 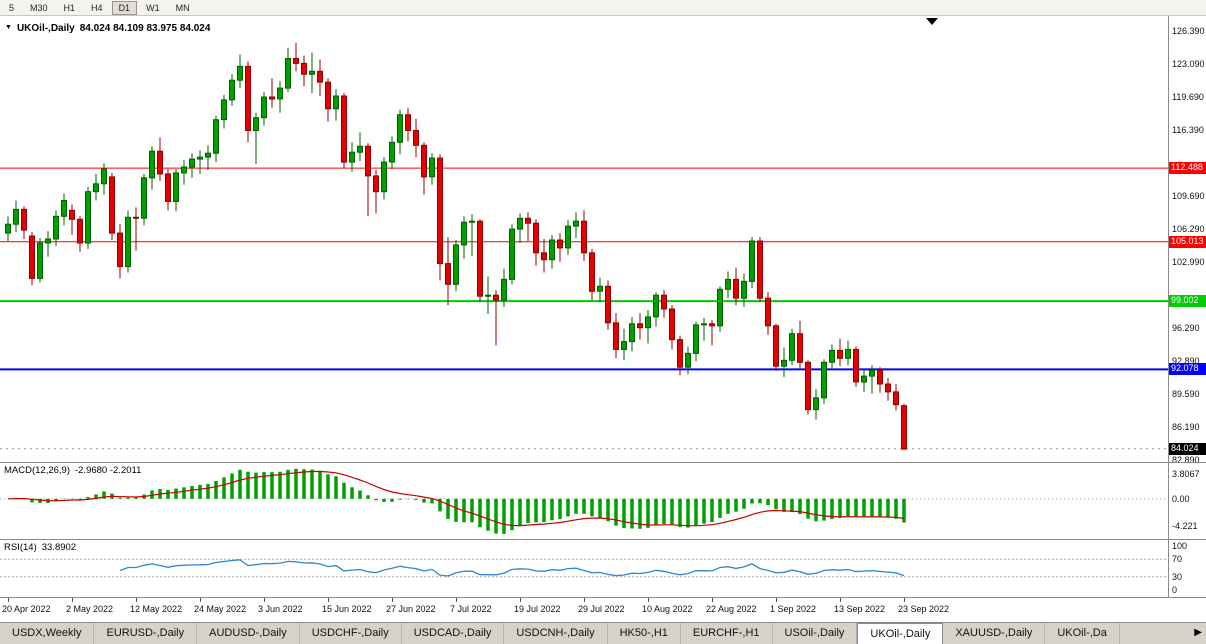 What do you see at coordinates (146, 633) in the screenshot?
I see `chart-tab-eurusd-daily: EURUSD-,Daily` at bounding box center [146, 633].